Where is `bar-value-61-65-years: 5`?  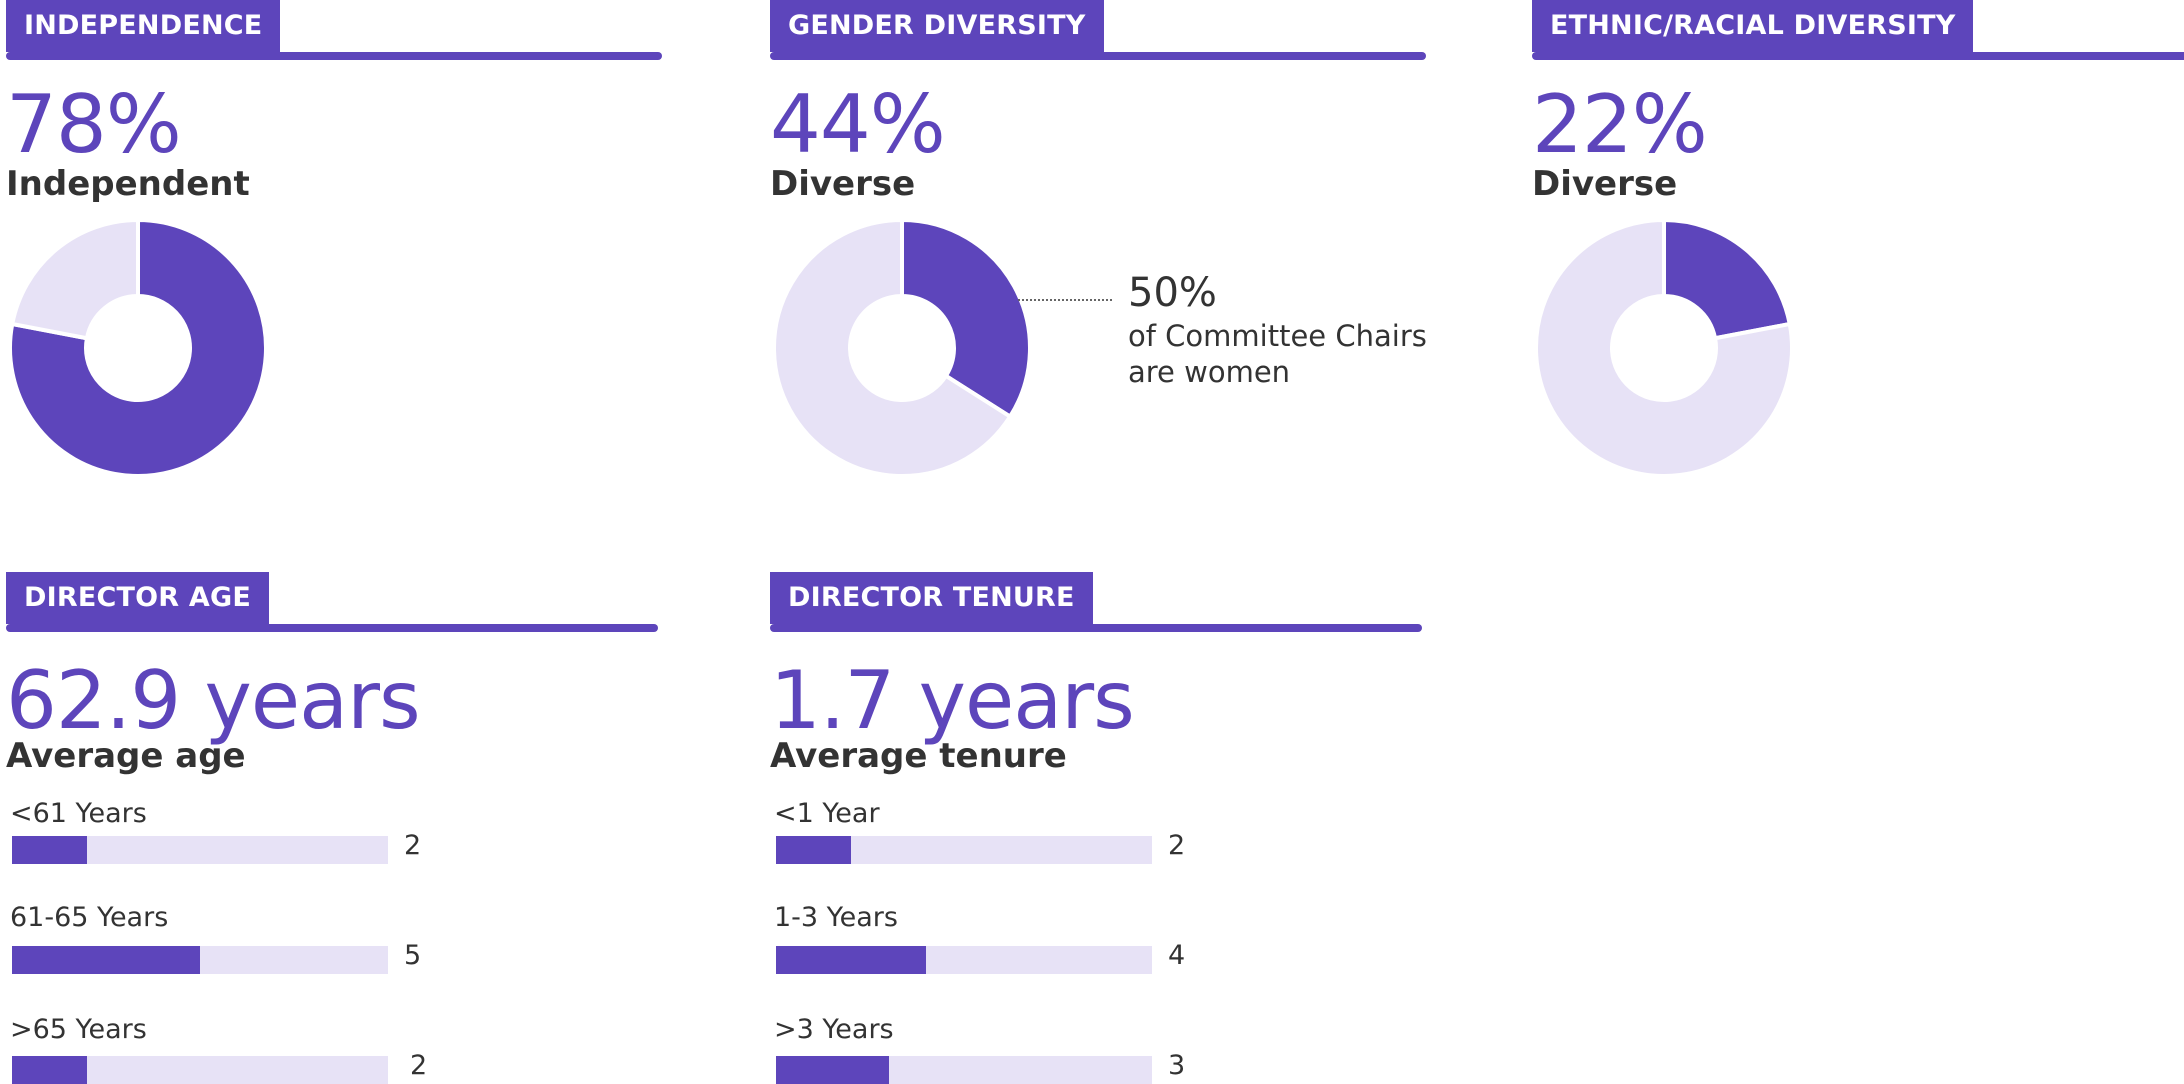 bar-value-61-65-years: 5 is located at coordinates (413, 955).